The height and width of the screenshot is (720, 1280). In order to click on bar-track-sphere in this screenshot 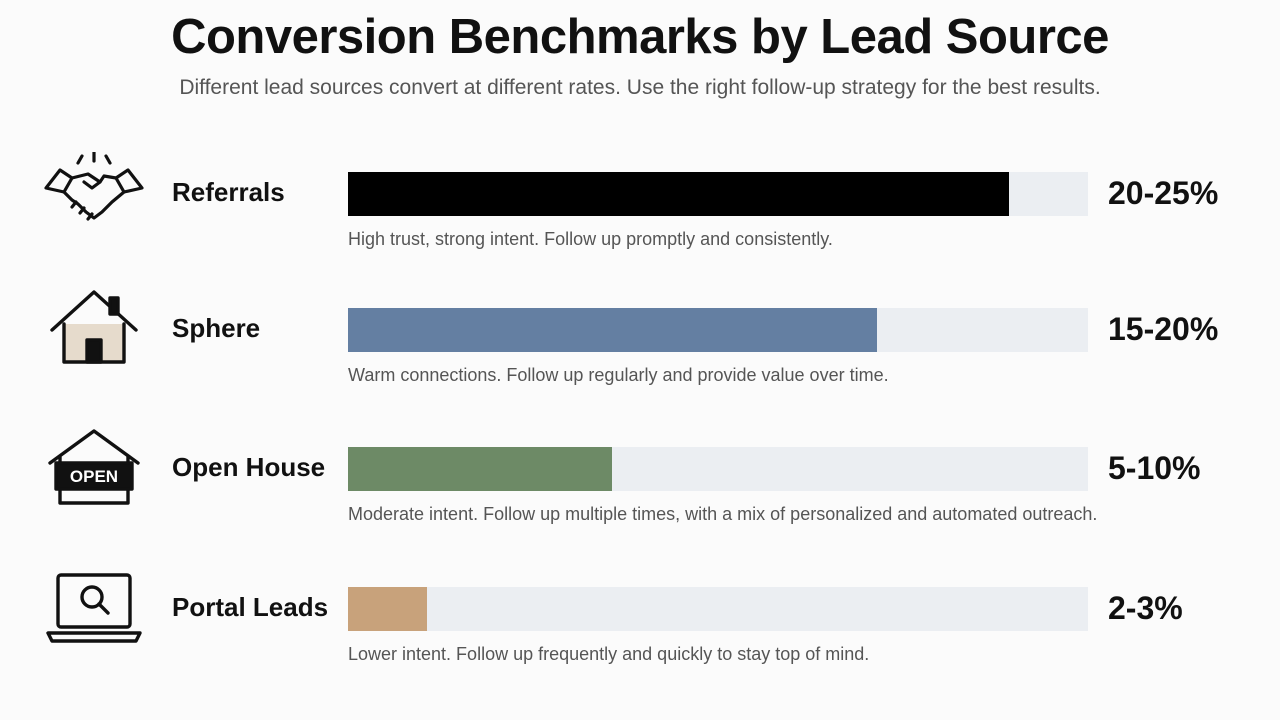, I will do `click(718, 330)`.